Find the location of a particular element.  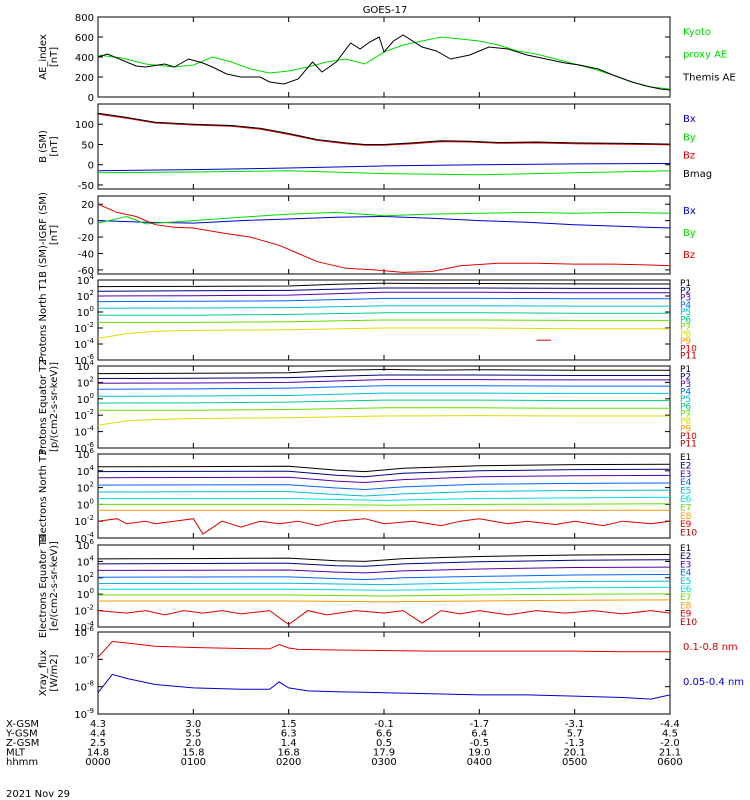

series-line-p5 is located at coordinates (384, 307).